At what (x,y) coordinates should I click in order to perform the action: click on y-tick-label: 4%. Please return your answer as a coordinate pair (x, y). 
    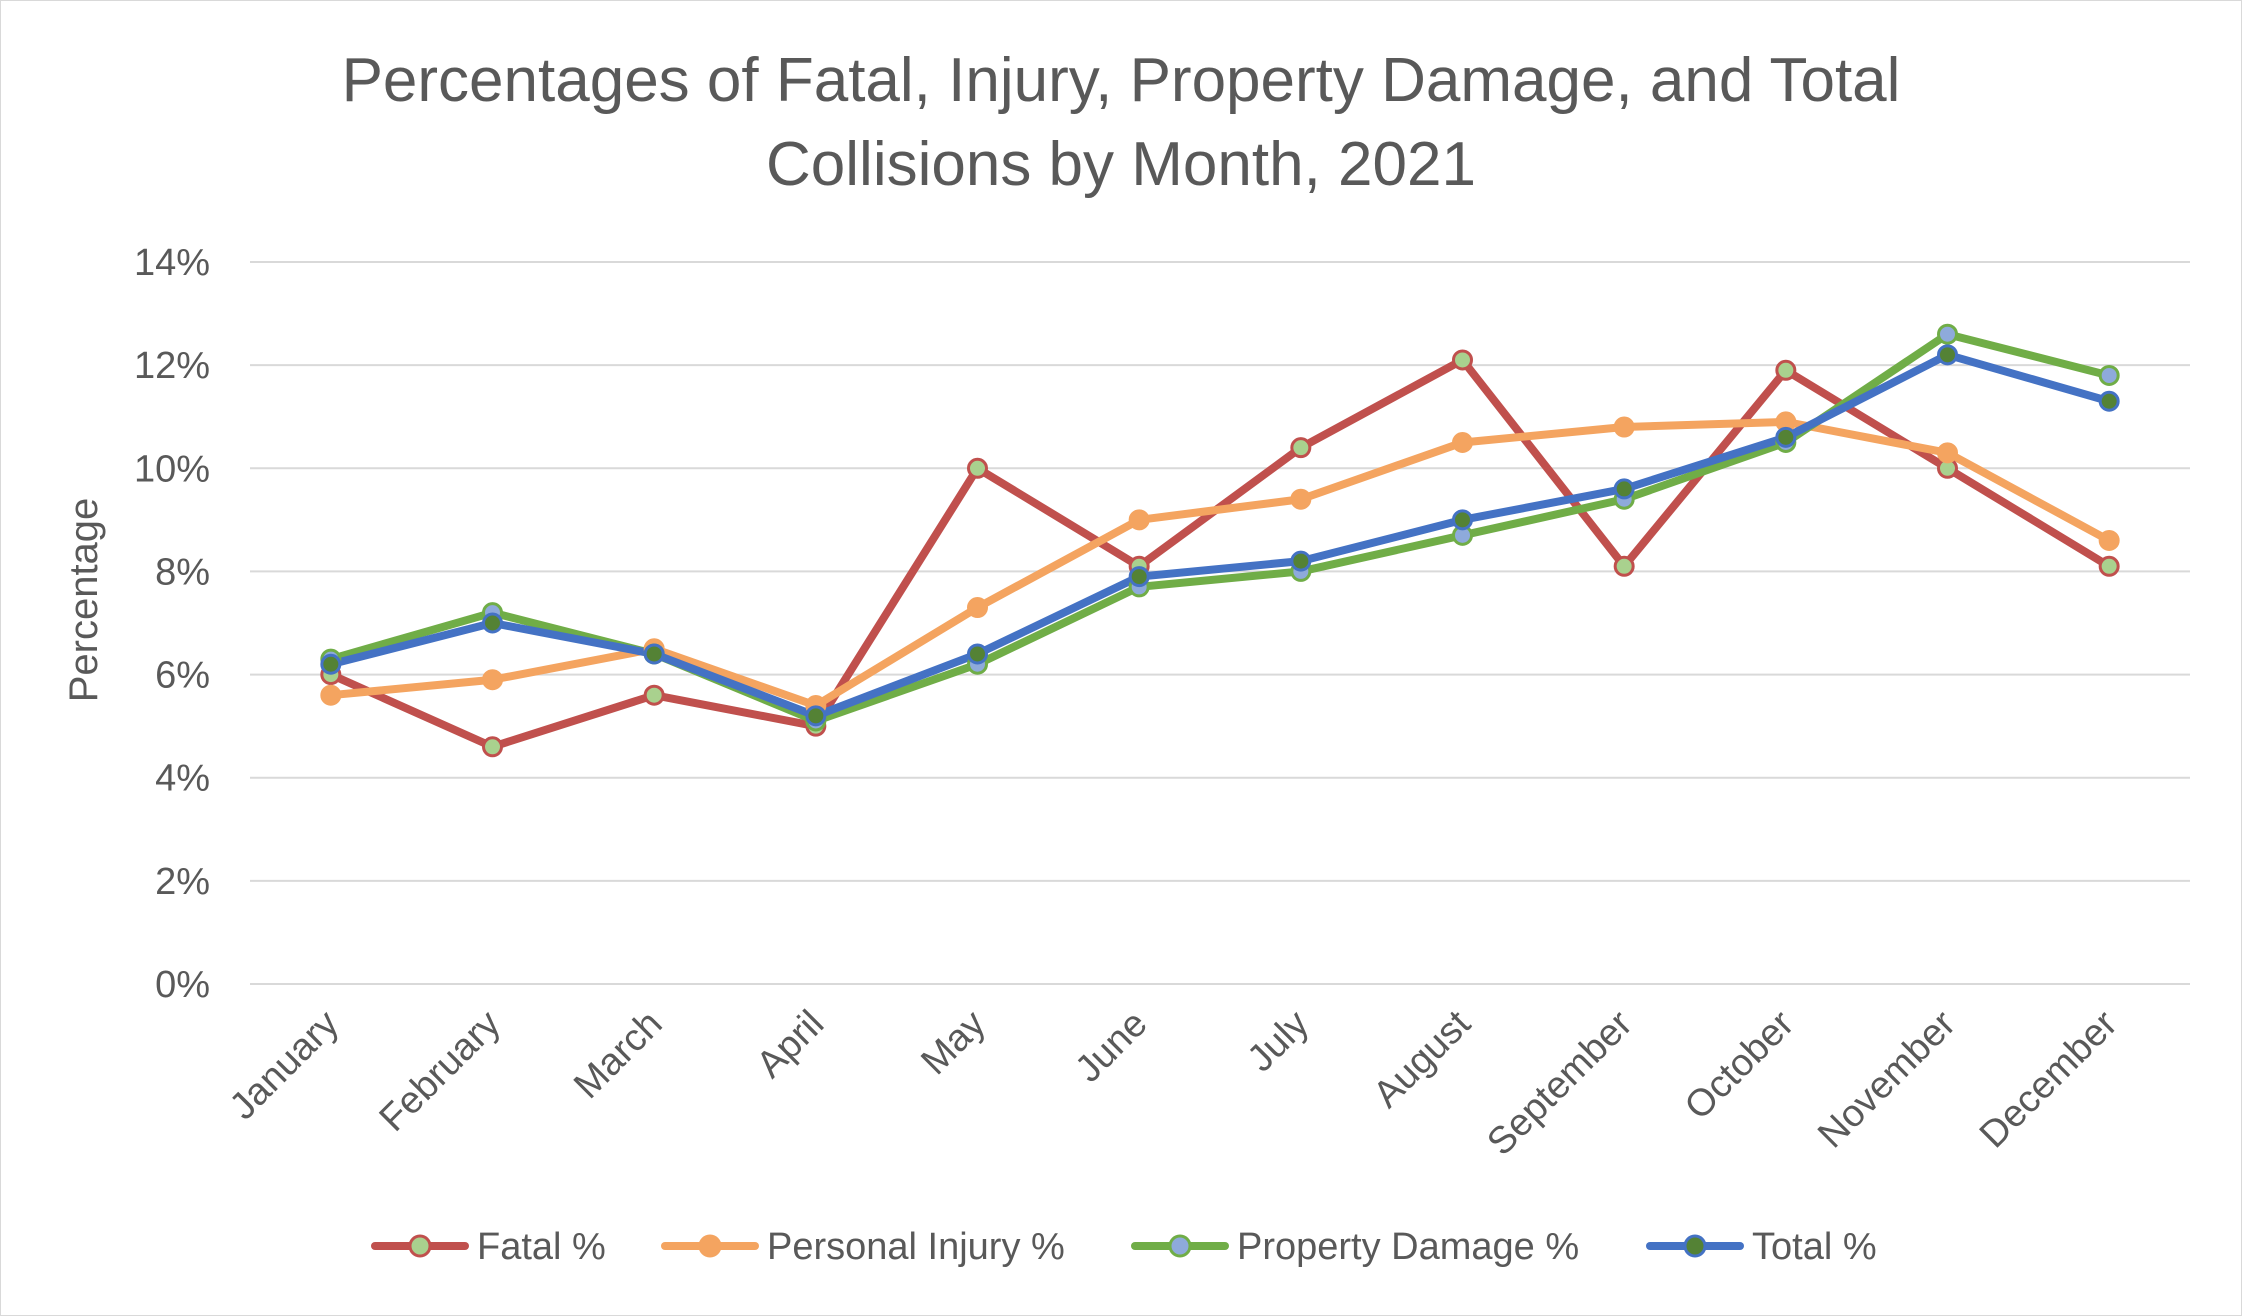
    Looking at the image, I should click on (182, 779).